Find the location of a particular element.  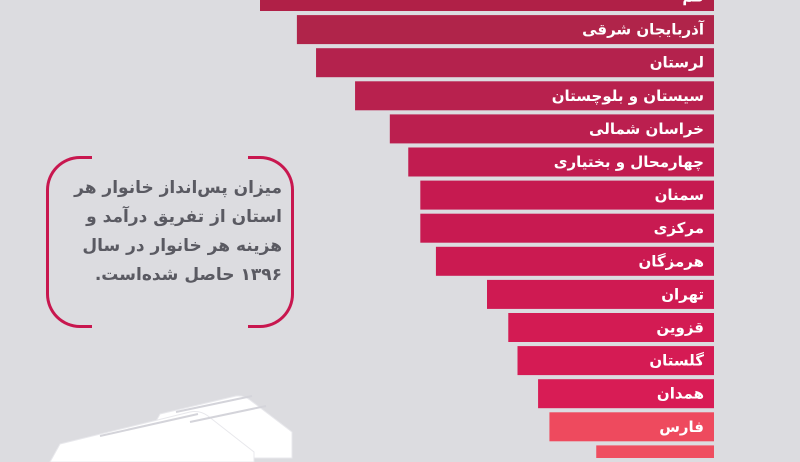

bar-label: قزوین is located at coordinates (680, 328).